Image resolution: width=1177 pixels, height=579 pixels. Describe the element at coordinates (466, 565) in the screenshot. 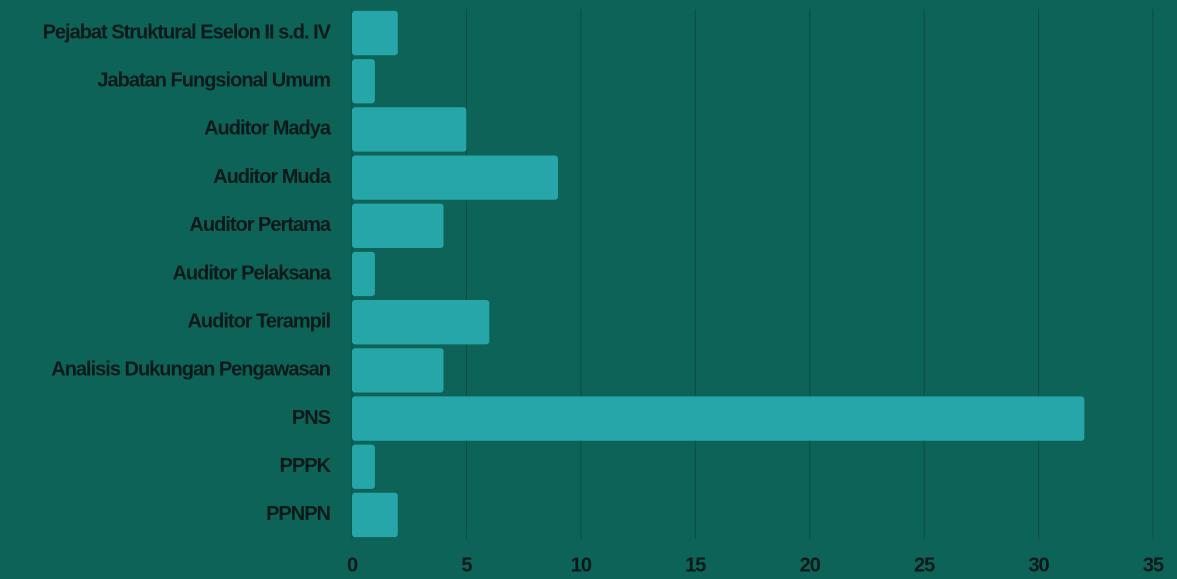

I see `x-tick-label: 5` at that location.